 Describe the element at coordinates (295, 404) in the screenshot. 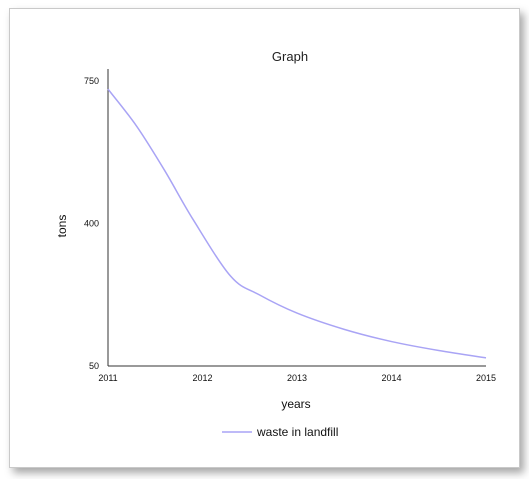

I see `x-axis-label: years` at that location.